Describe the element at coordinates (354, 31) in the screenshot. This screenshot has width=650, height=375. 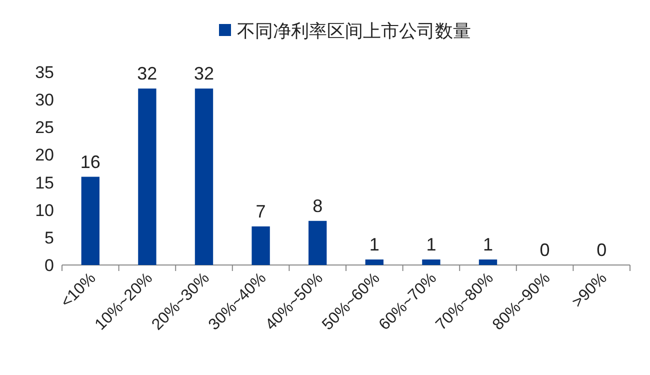
I see `legend-label: 不同净利率区间上市公司数量` at that location.